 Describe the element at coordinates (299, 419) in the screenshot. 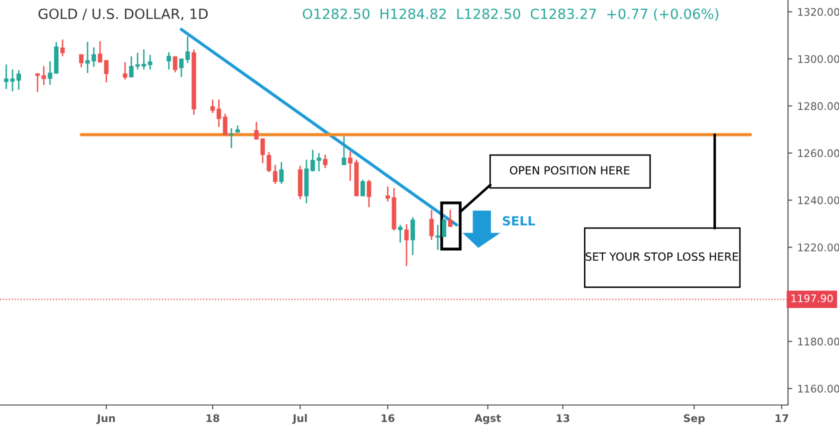

I see `x-tick-label: Jul` at that location.